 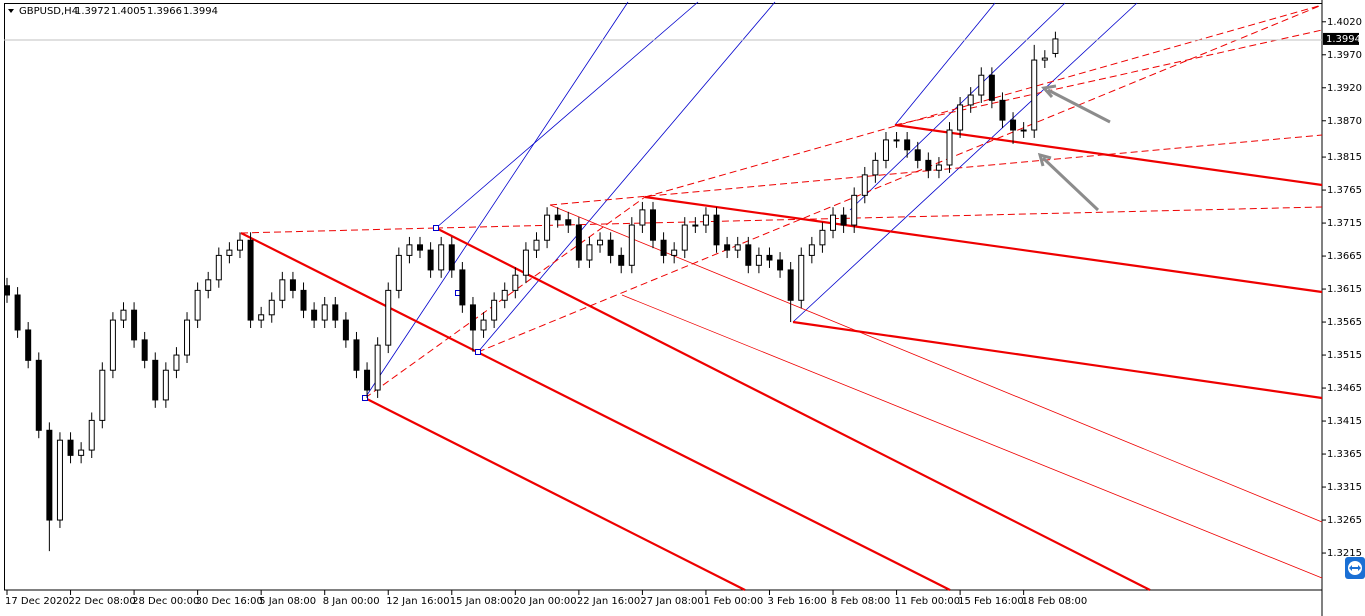 I want to click on x-tick-label: 18 Feb 08:00, so click(x=1055, y=601).